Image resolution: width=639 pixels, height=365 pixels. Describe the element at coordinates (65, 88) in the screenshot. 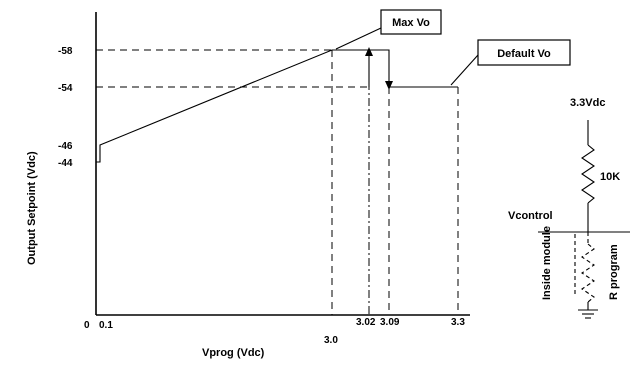

I see `y-tick-label: -54` at that location.